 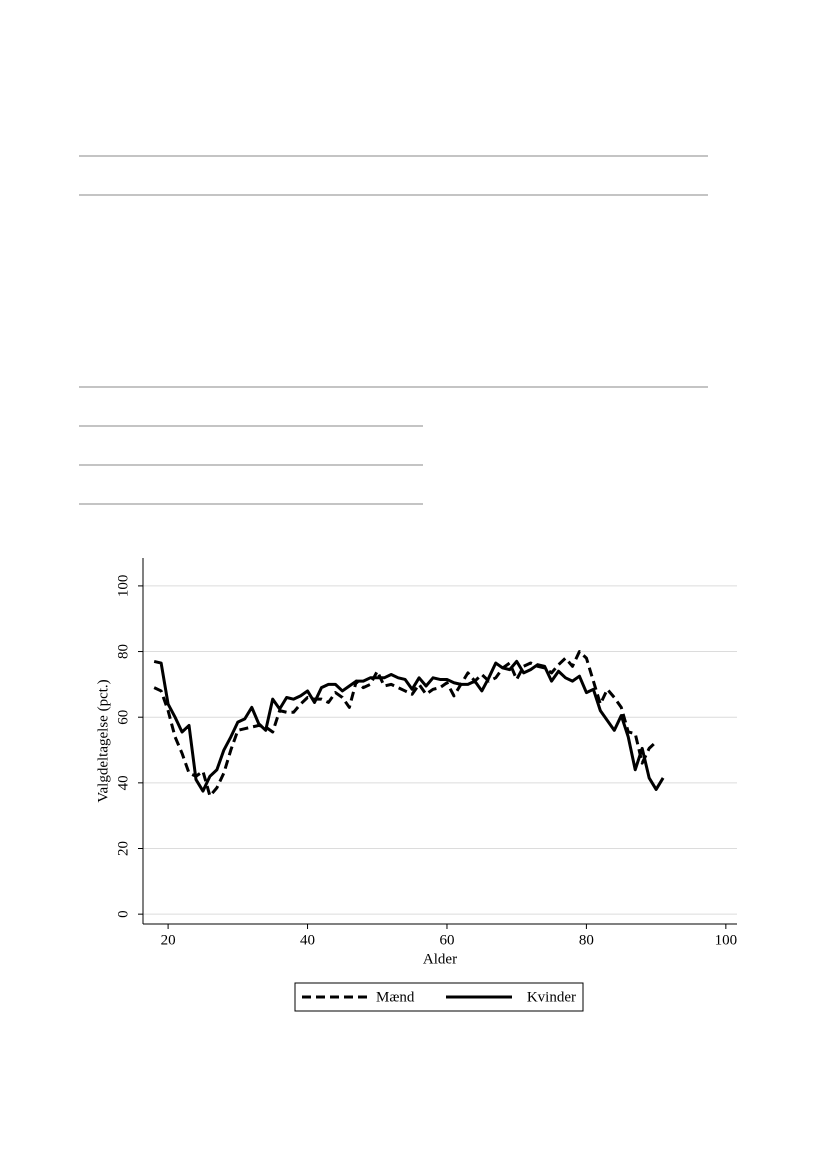 I want to click on y-tick-label: 40, so click(x=123, y=782).